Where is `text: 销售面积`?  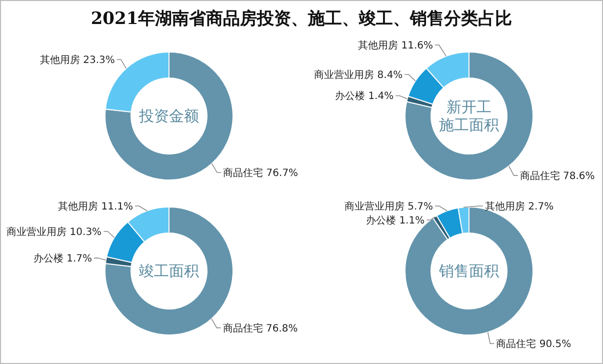
text: 销售面积 is located at coordinates (469, 271).